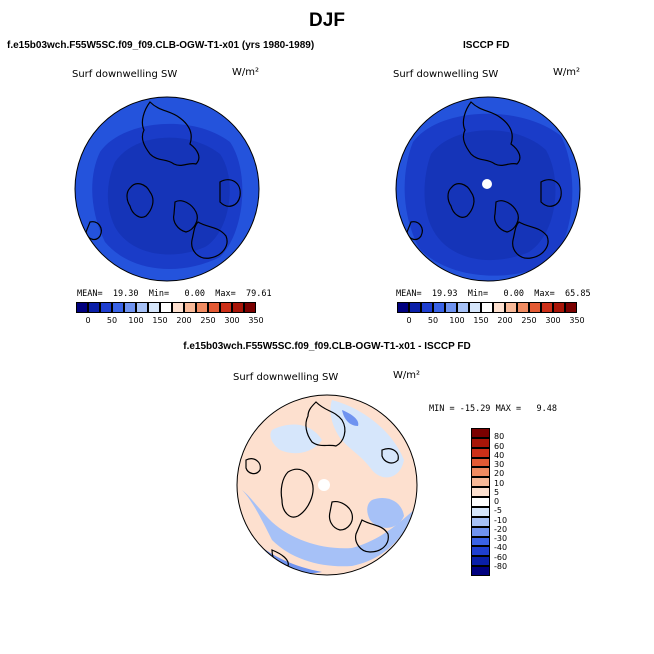 Image resolution: width=654 pixels, height=654 pixels. I want to click on panel-2-stats: MEAN= 19.93 Min= 0.00 Max= 65.85, so click(493, 294).